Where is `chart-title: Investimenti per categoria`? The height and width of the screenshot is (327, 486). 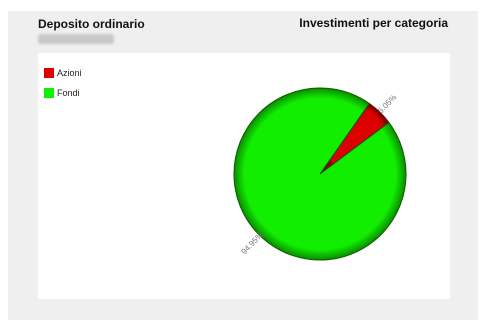
chart-title: Investimenti per categoria is located at coordinates (373, 23).